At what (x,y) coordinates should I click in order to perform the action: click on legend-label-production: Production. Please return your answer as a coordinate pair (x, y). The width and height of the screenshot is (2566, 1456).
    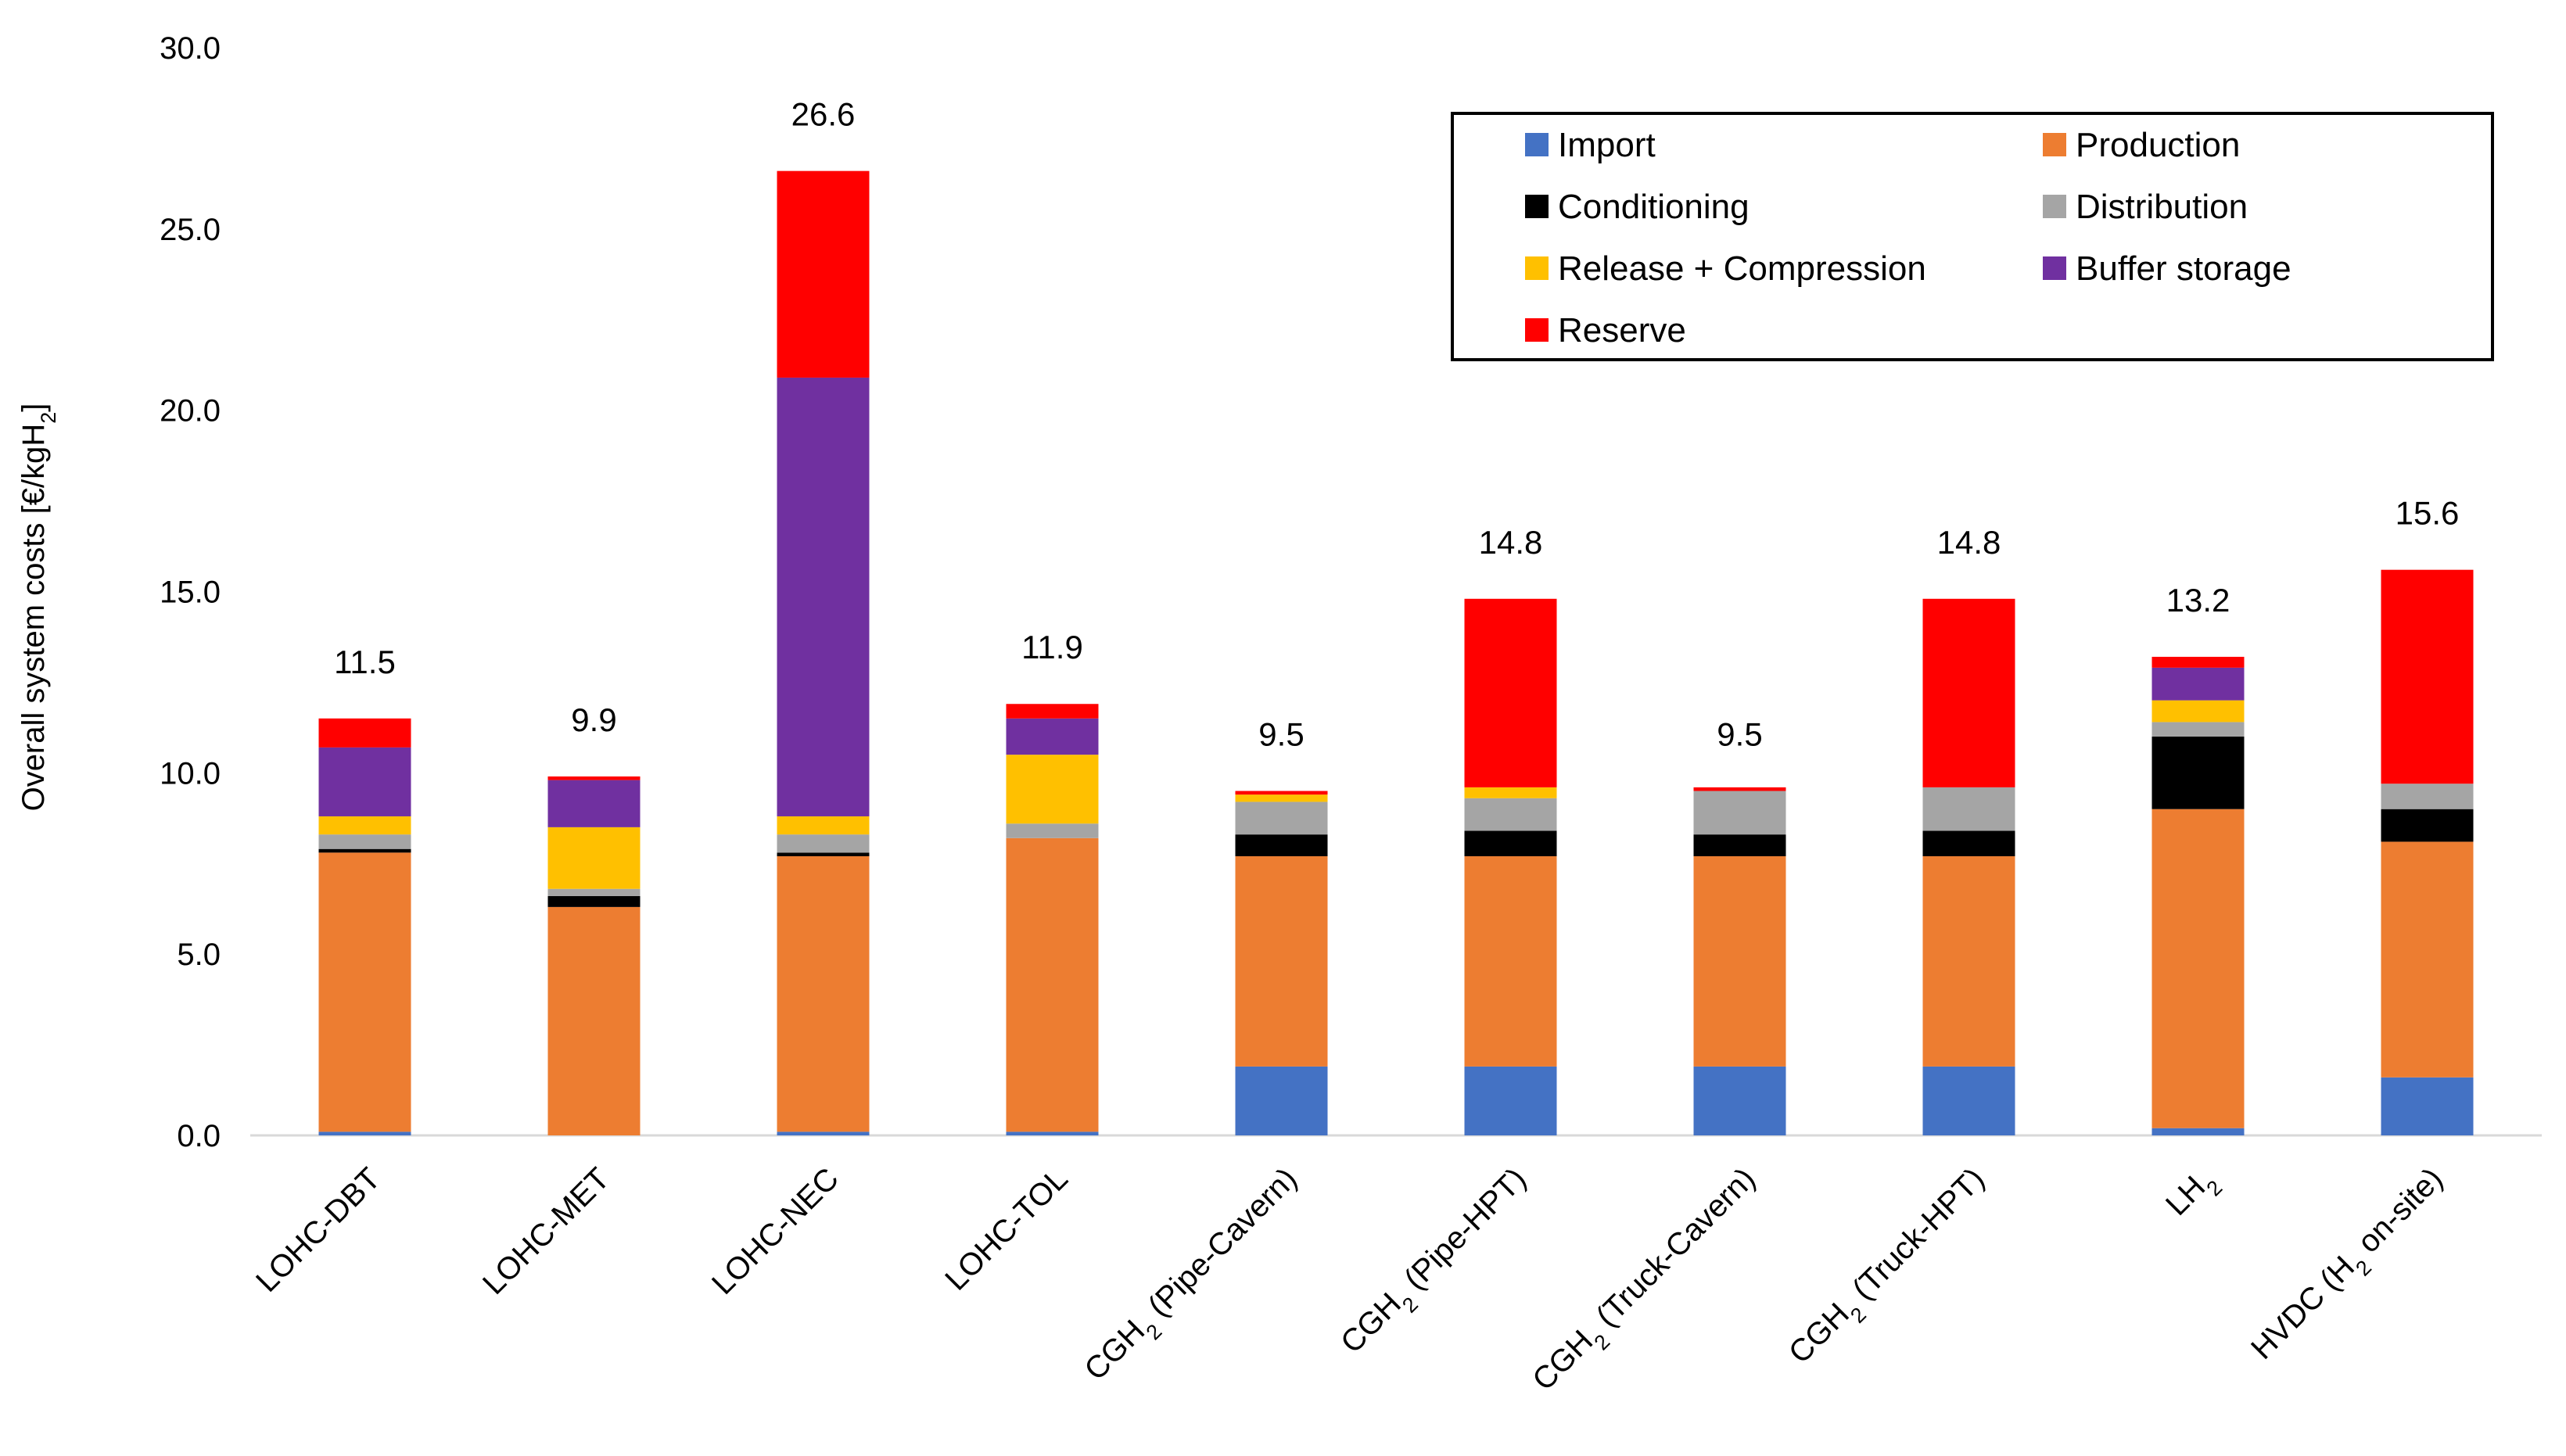
    Looking at the image, I should click on (2158, 145).